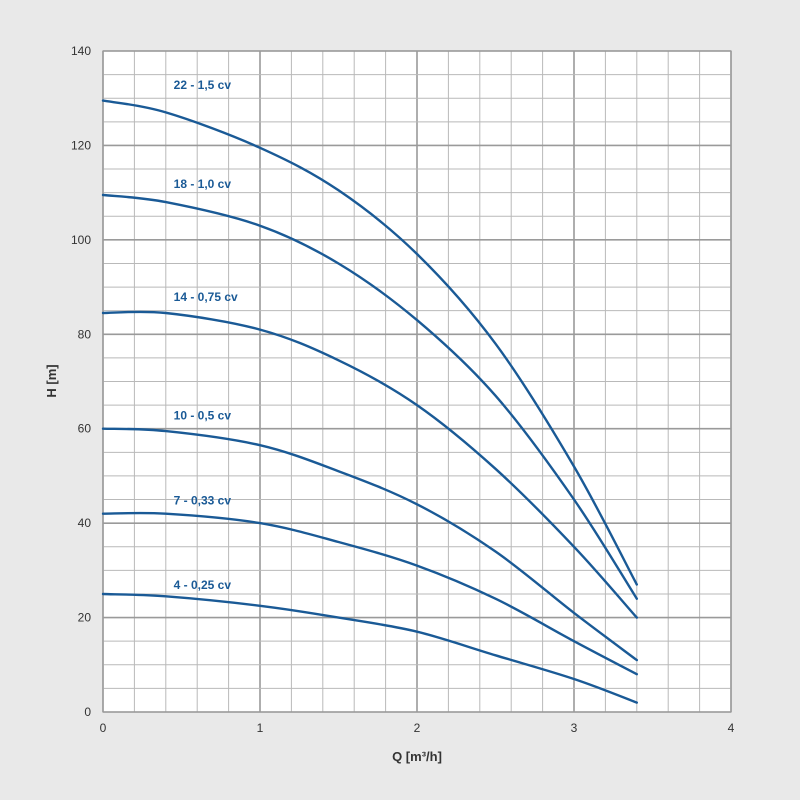 The height and width of the screenshot is (800, 800). I want to click on curve-label: 4 - 0,25 cv, so click(203, 585).